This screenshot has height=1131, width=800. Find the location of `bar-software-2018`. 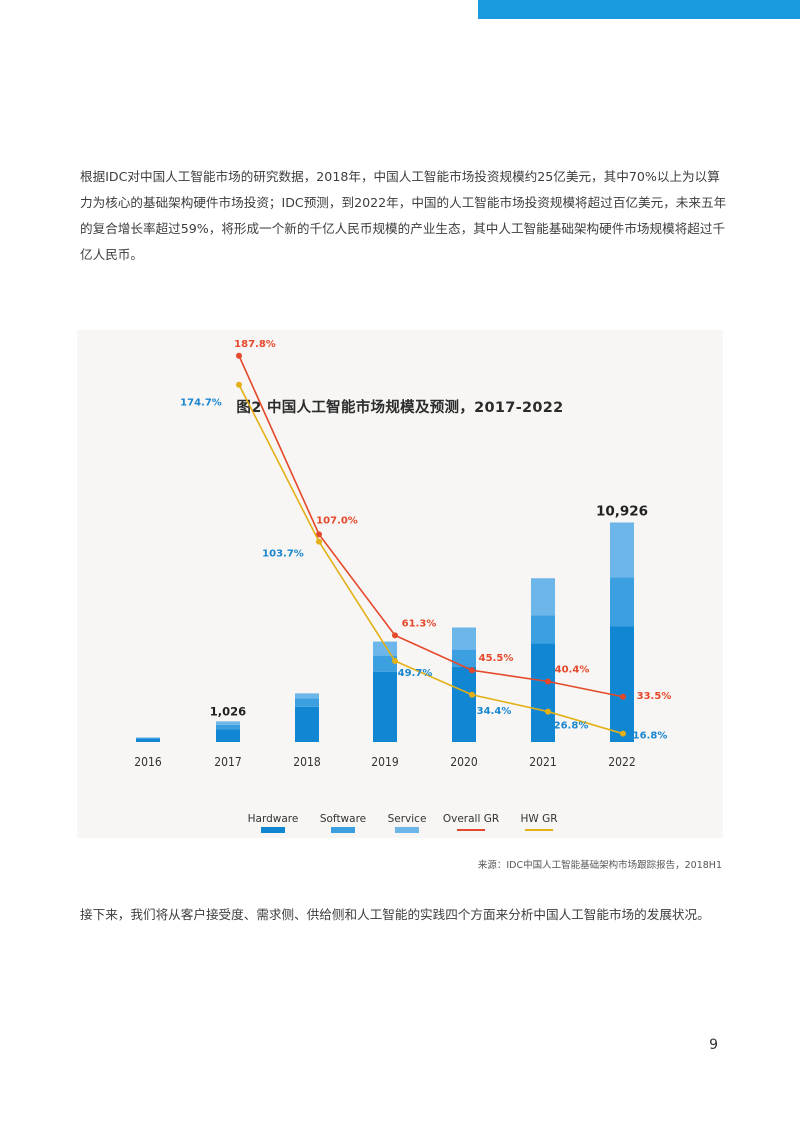

bar-software-2018 is located at coordinates (307, 702).